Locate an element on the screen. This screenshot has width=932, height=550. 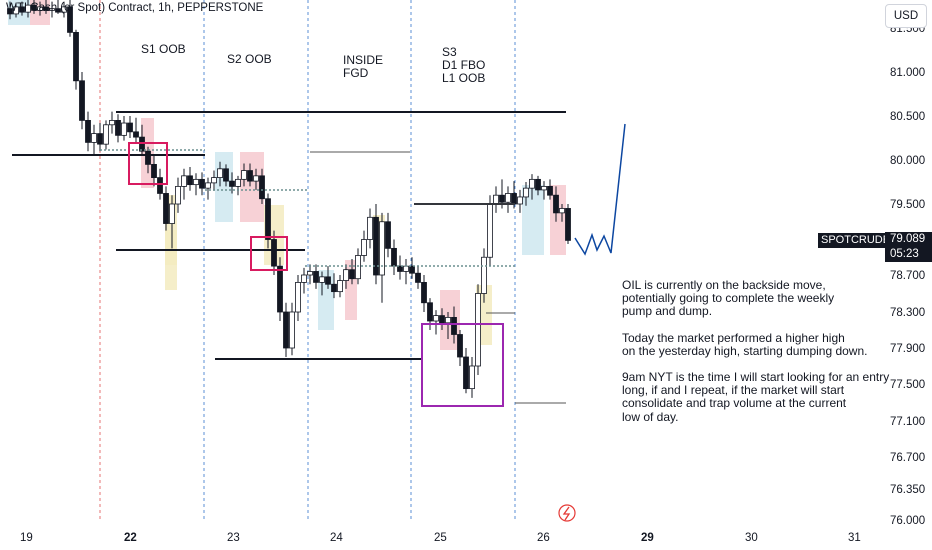
y-tick-label: 78.300 is located at coordinates (907, 313).